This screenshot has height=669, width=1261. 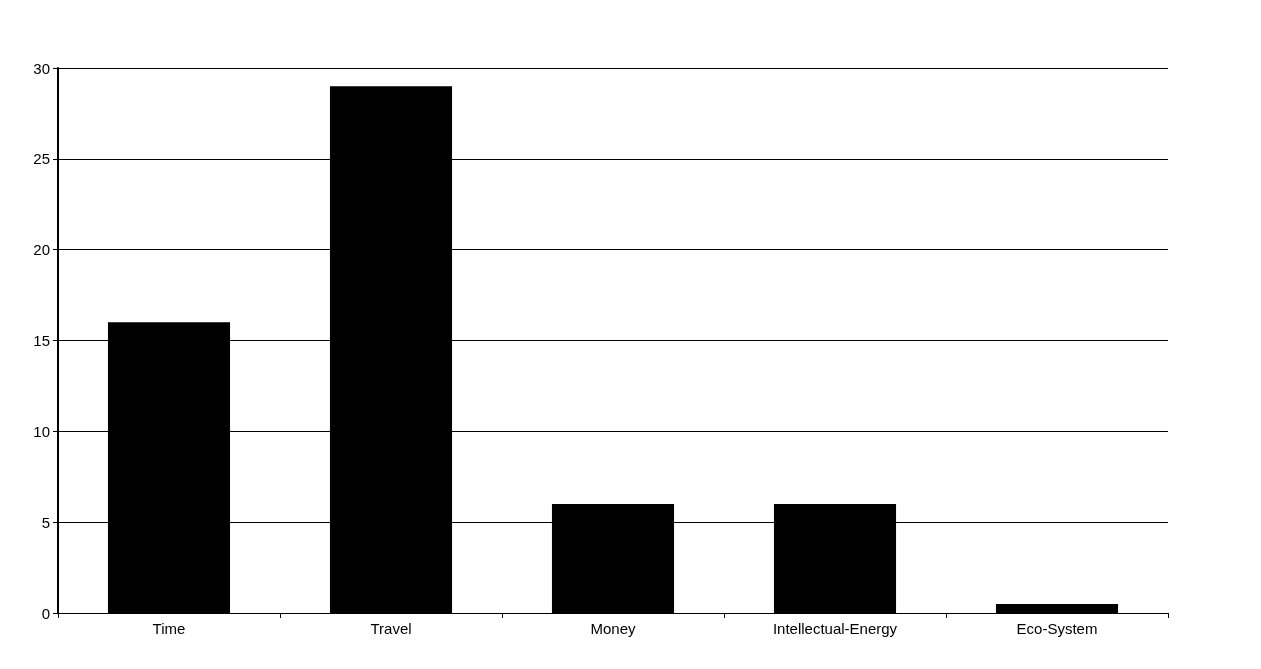 What do you see at coordinates (835, 628) in the screenshot?
I see `x-tick-label: Intellectual-Energy` at bounding box center [835, 628].